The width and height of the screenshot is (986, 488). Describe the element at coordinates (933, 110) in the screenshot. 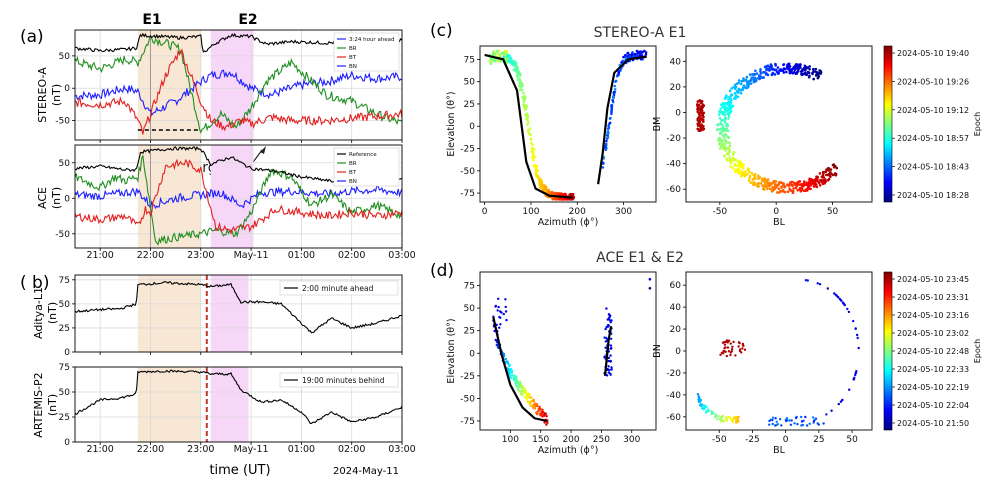

I see `colorbar-tick-label: 2024-05-10 19:12` at that location.